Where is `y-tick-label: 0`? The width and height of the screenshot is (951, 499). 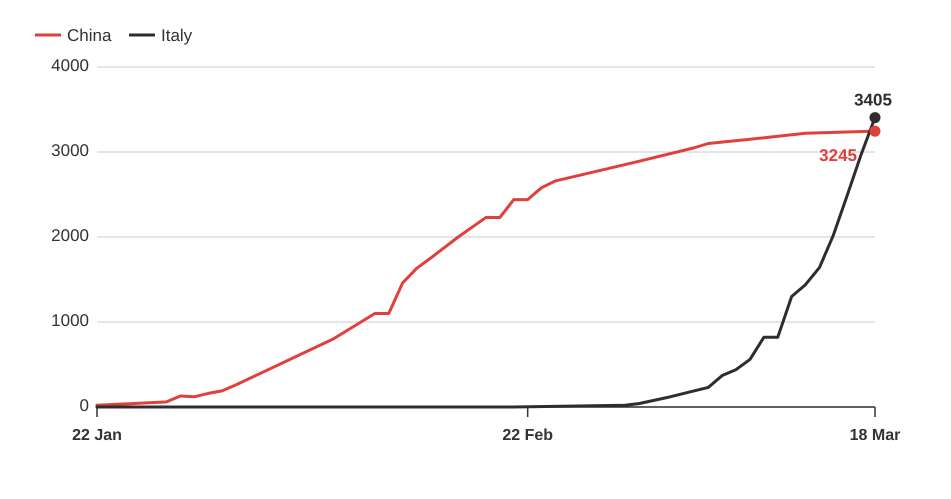
y-tick-label: 0 is located at coordinates (84, 405).